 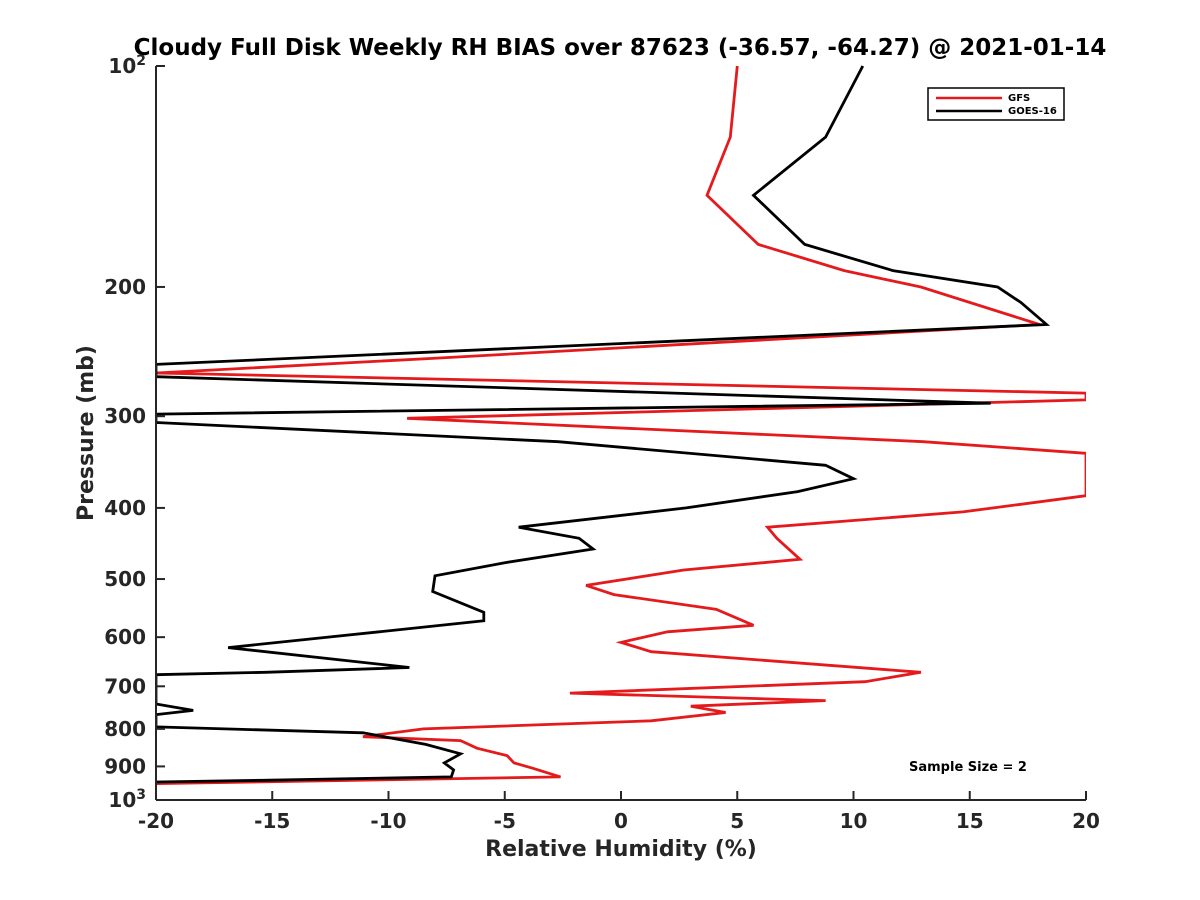 I want to click on x-tick-label: -10, so click(x=388, y=821).